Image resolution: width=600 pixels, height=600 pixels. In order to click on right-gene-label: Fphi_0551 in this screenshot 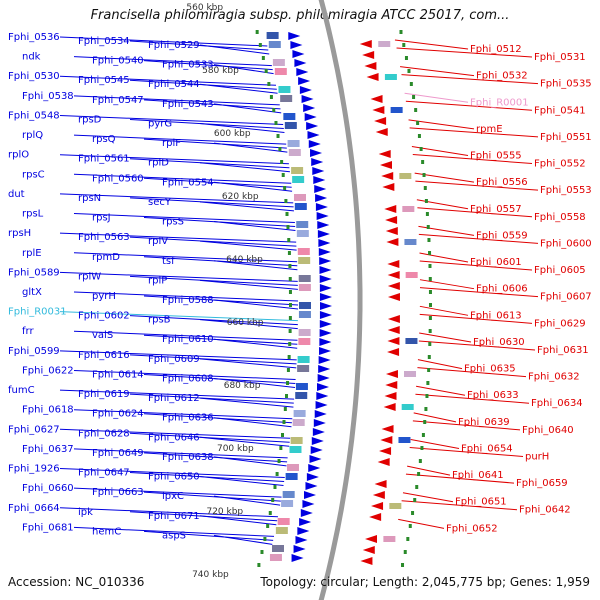, I will do `click(566, 137)`.